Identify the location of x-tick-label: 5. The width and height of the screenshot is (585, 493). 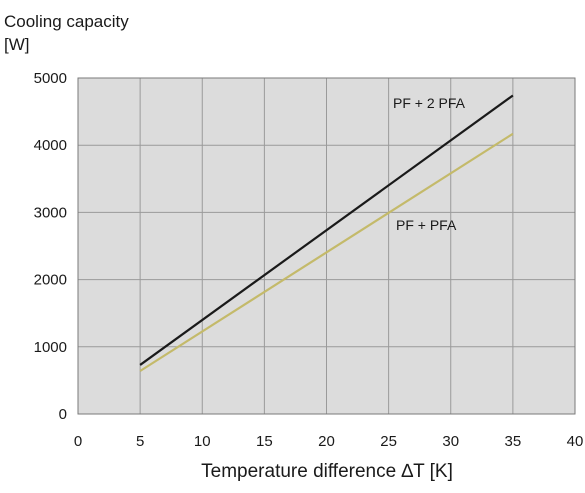
(140, 441).